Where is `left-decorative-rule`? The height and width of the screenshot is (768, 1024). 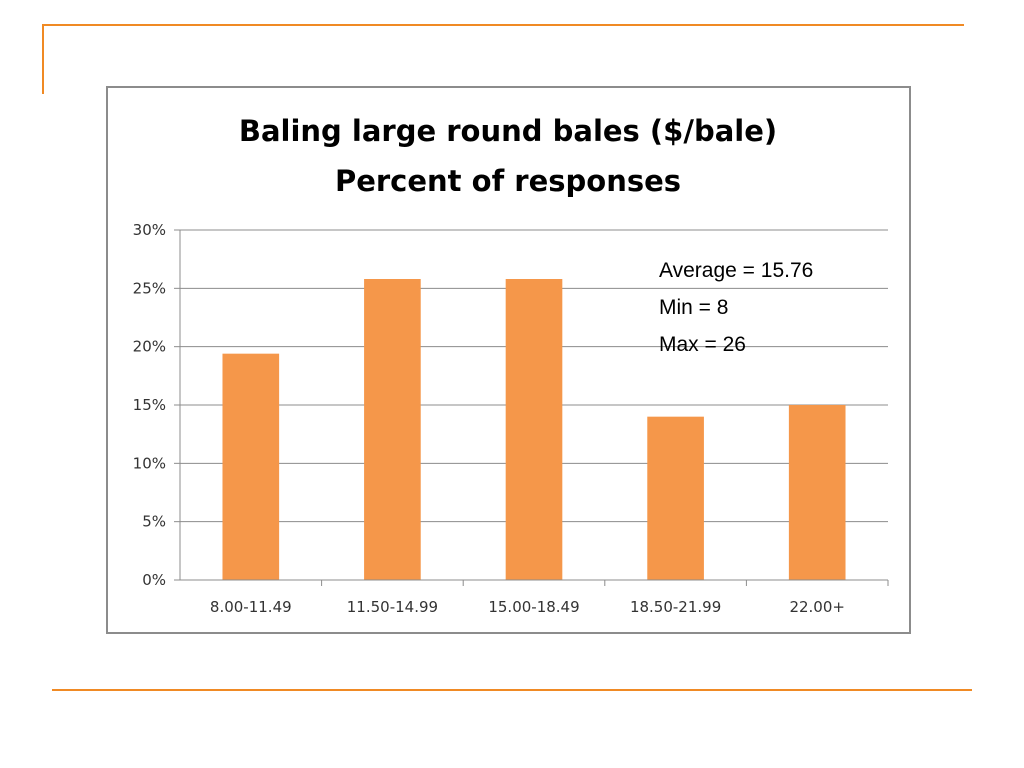
left-decorative-rule is located at coordinates (43, 59).